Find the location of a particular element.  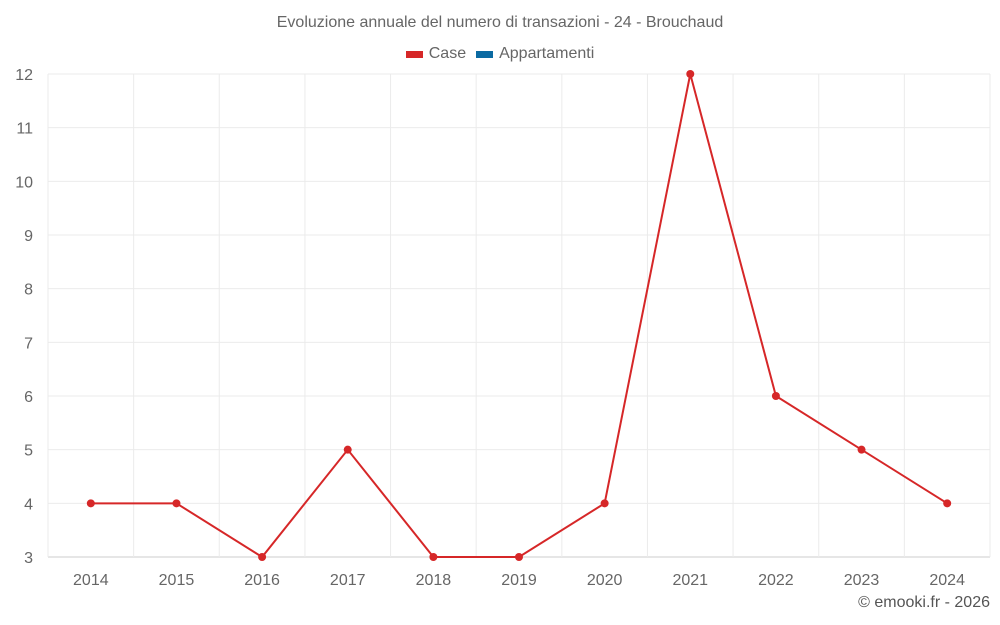

x-tick-label: 2014 is located at coordinates (91, 580).